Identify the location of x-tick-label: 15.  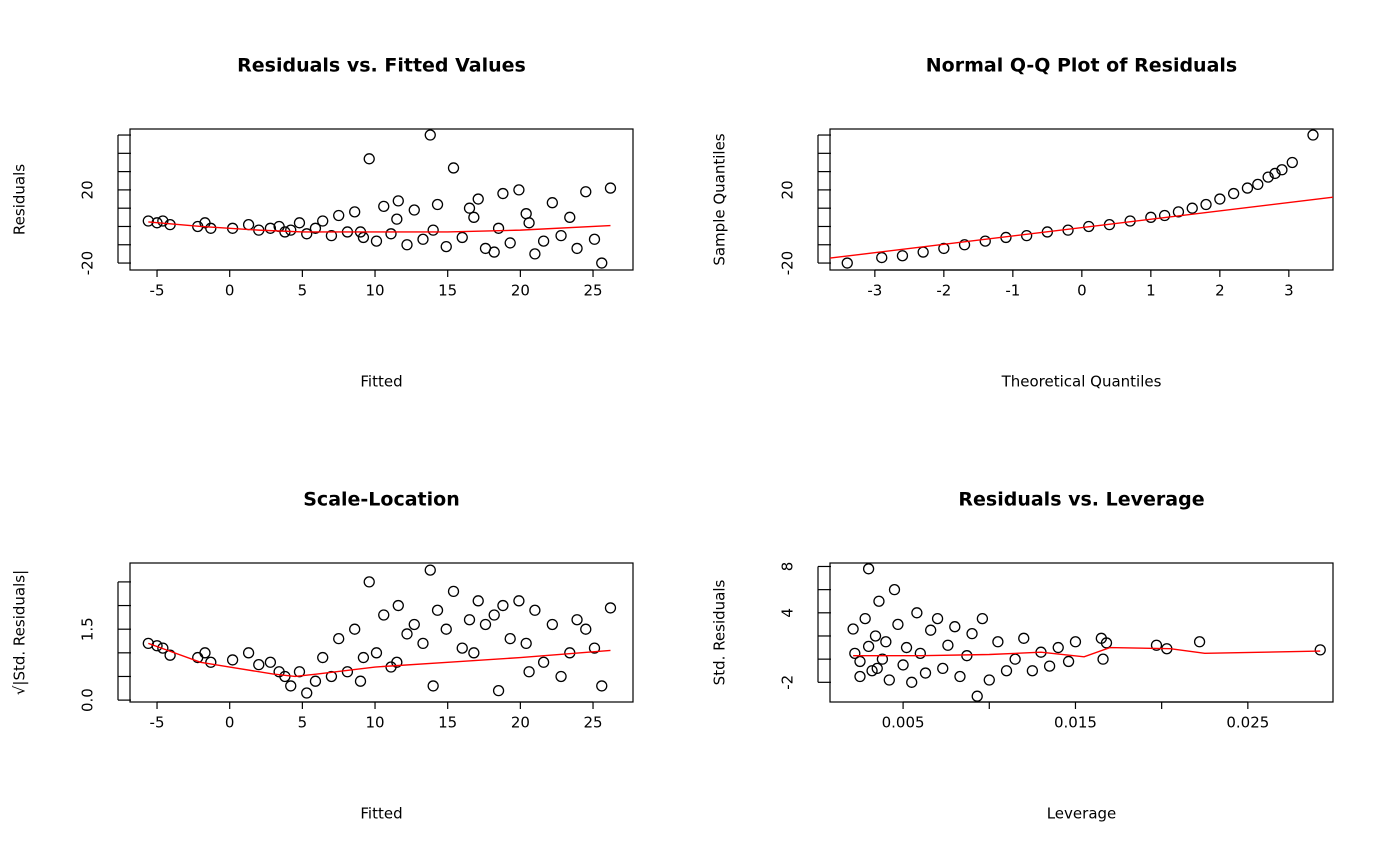
(447, 723).